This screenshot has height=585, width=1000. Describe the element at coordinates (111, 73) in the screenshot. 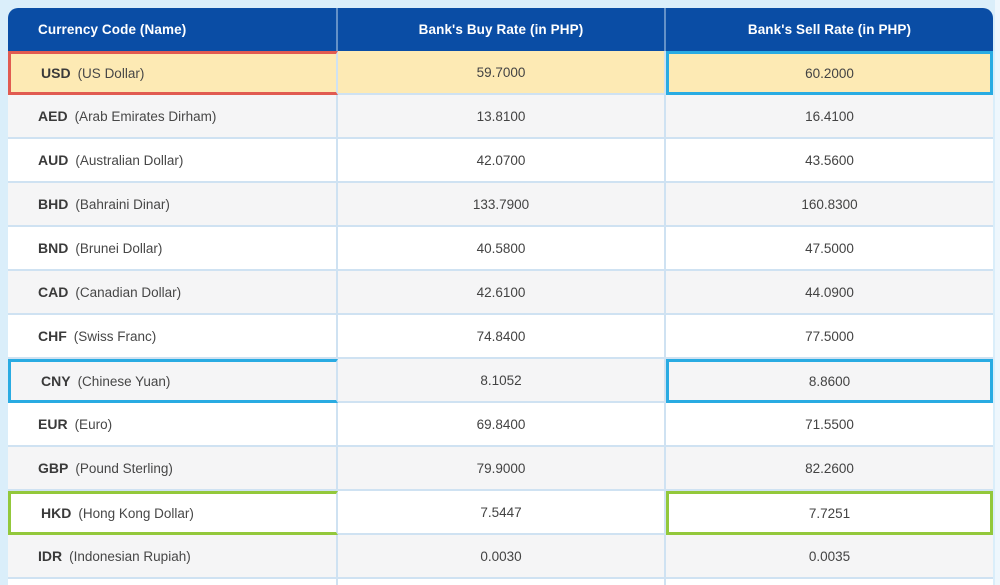

I see `currency-name: (US Dollar)` at that location.